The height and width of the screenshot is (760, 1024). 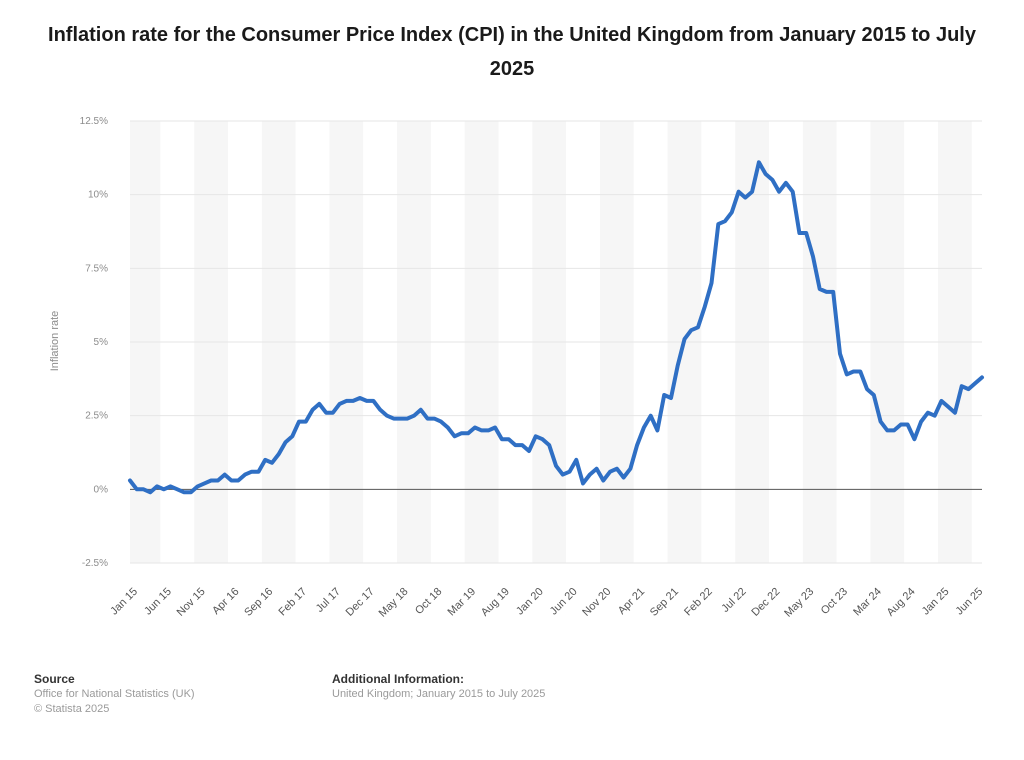 I want to click on x-tick-label: Jan 15, so click(x=124, y=602).